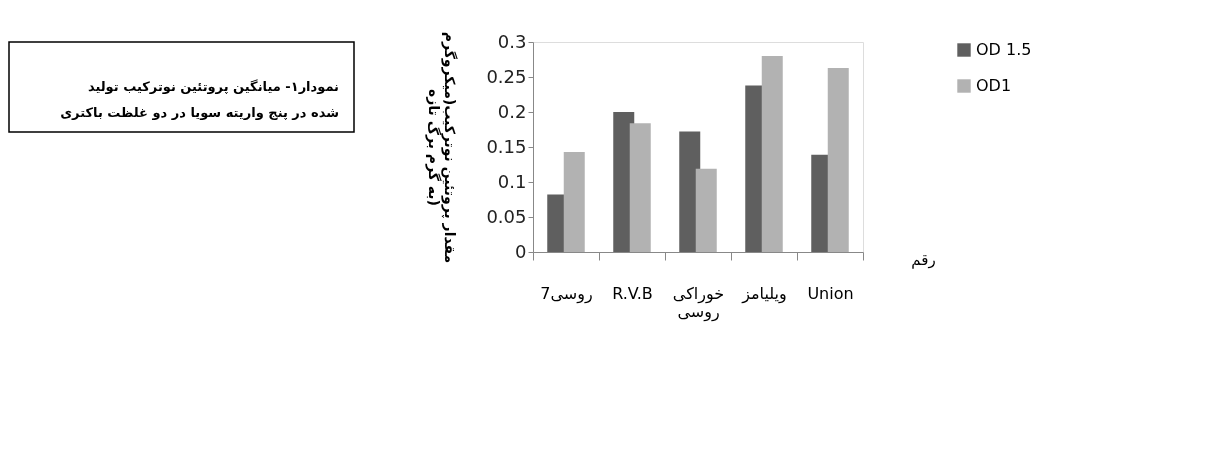  What do you see at coordinates (506, 76) in the screenshot?
I see `y-tick-label: 0.25` at bounding box center [506, 76].